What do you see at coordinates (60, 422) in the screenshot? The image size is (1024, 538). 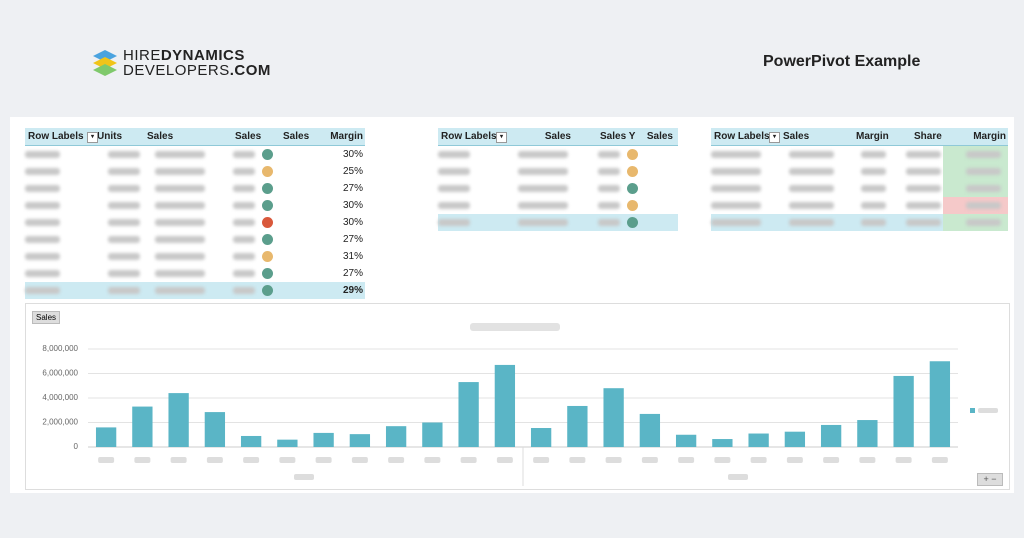 I see `y-tick-label: 2,000,000` at bounding box center [60, 422].